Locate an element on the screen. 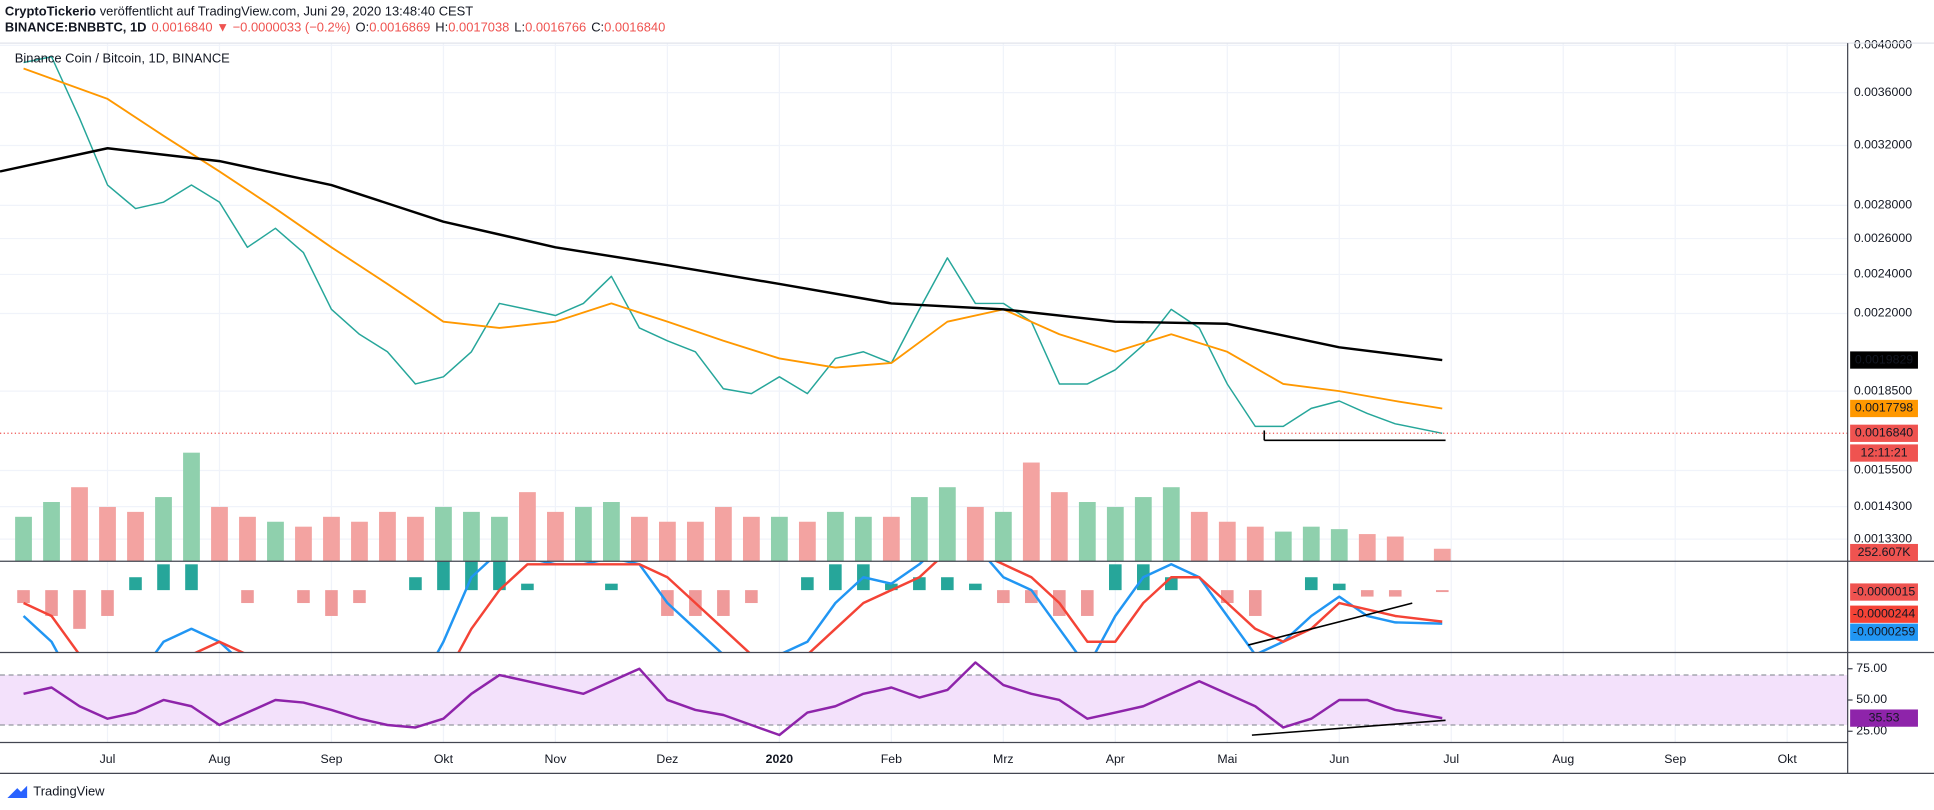 This screenshot has height=810, width=1934. last-value-tag: 0.0019829 is located at coordinates (1884, 359).